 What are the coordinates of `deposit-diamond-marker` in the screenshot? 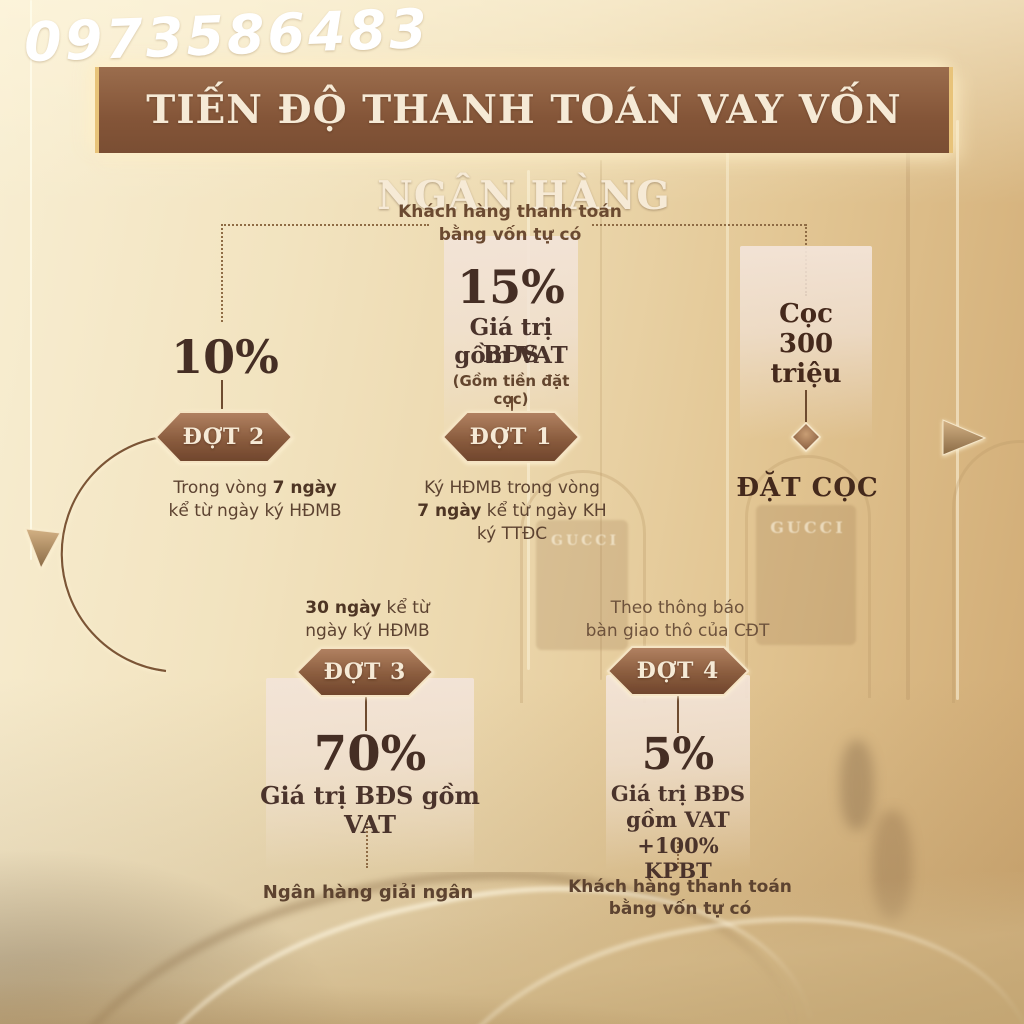 It's located at (806, 437).